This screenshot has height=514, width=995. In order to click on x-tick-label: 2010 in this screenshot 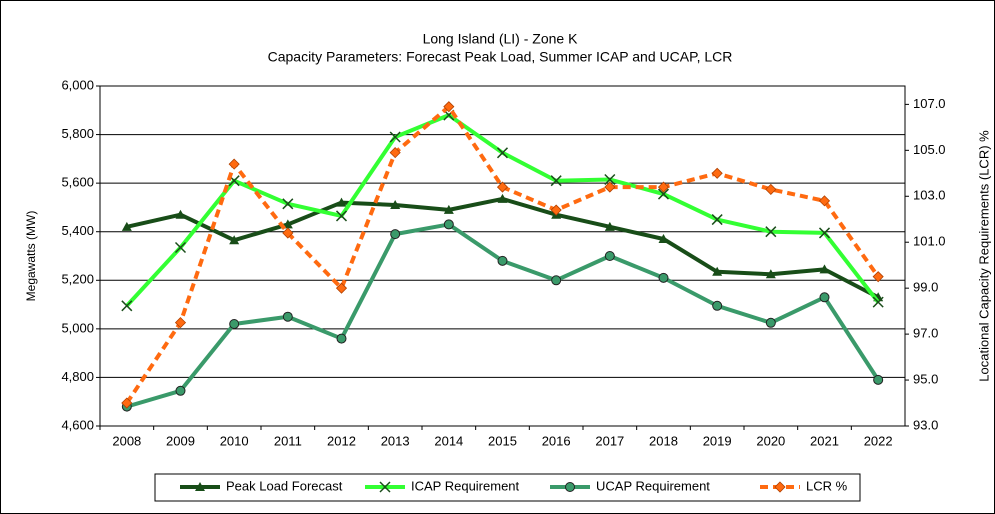, I will do `click(234, 440)`.